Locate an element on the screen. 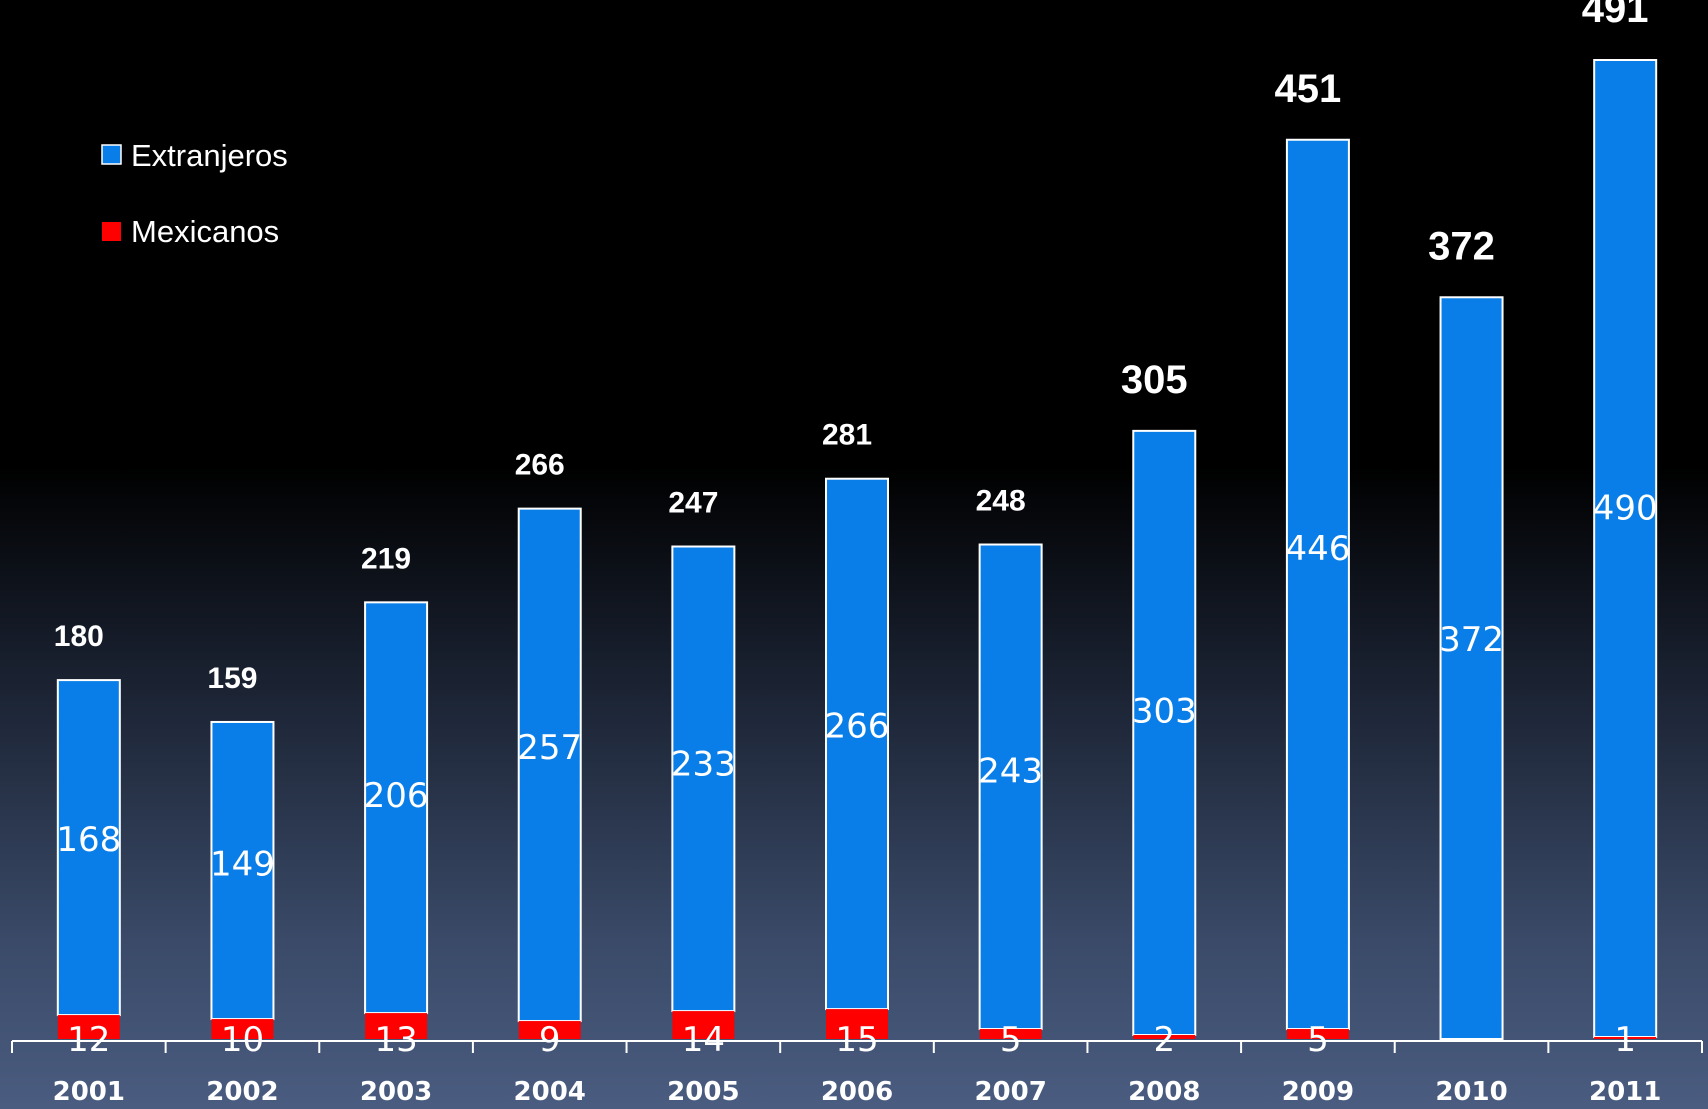  bar-extranjeros-2004 is located at coordinates (549, 765).